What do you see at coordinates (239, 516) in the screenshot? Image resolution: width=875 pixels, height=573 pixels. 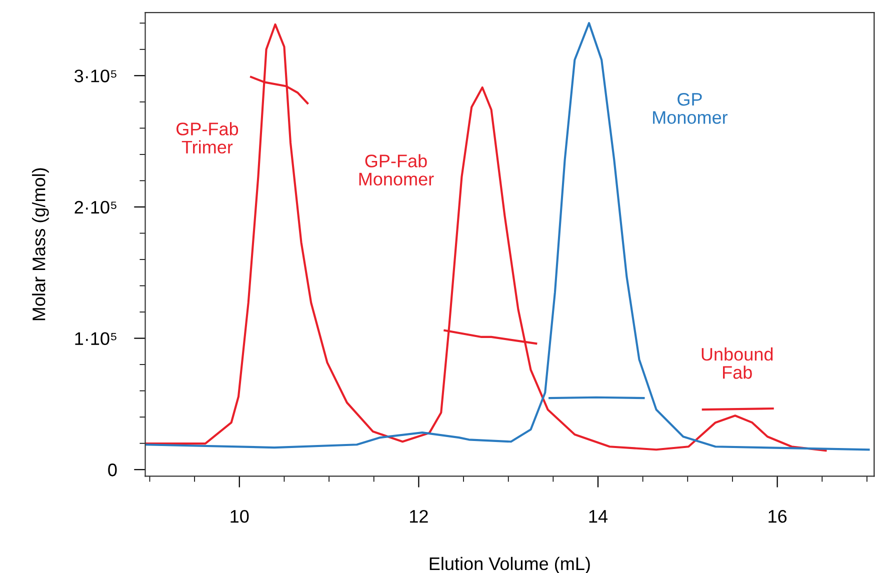 I see `x-tick-label: 10` at bounding box center [239, 516].